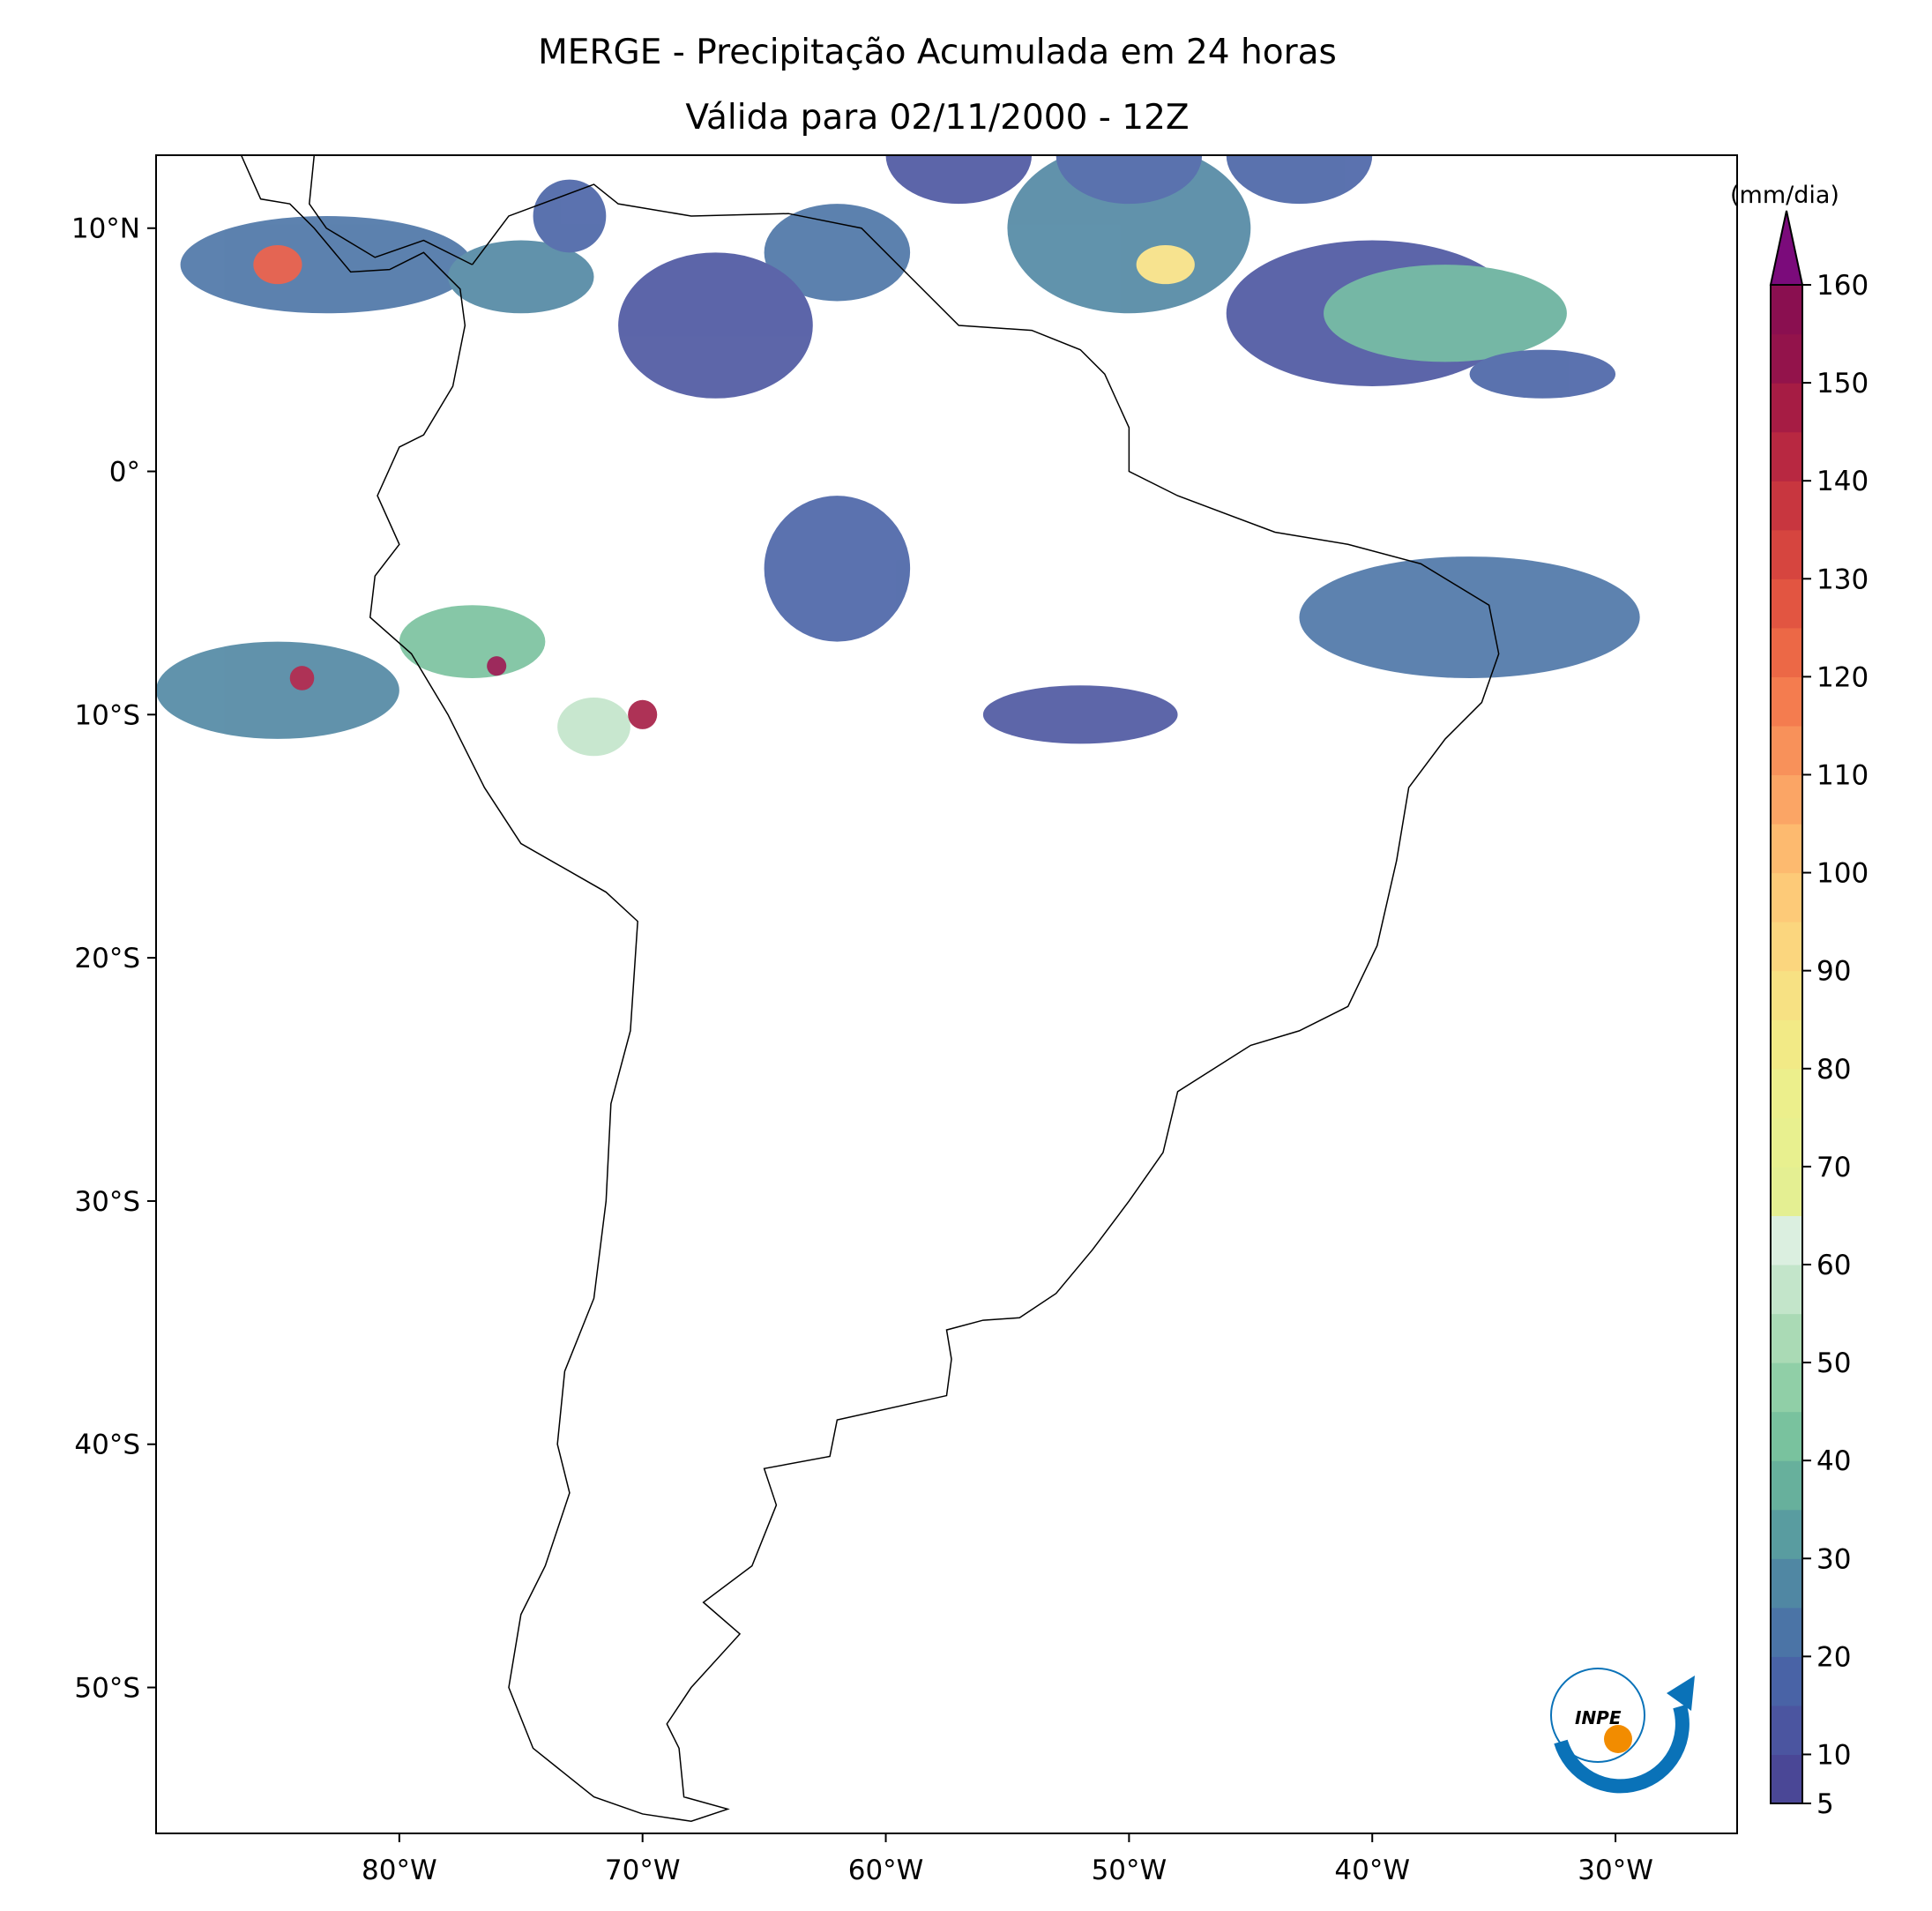 Image resolution: width=1932 pixels, height=1911 pixels. Describe the element at coordinates (1843, 286) in the screenshot. I see `colorbar-tick-label: 160` at that location.